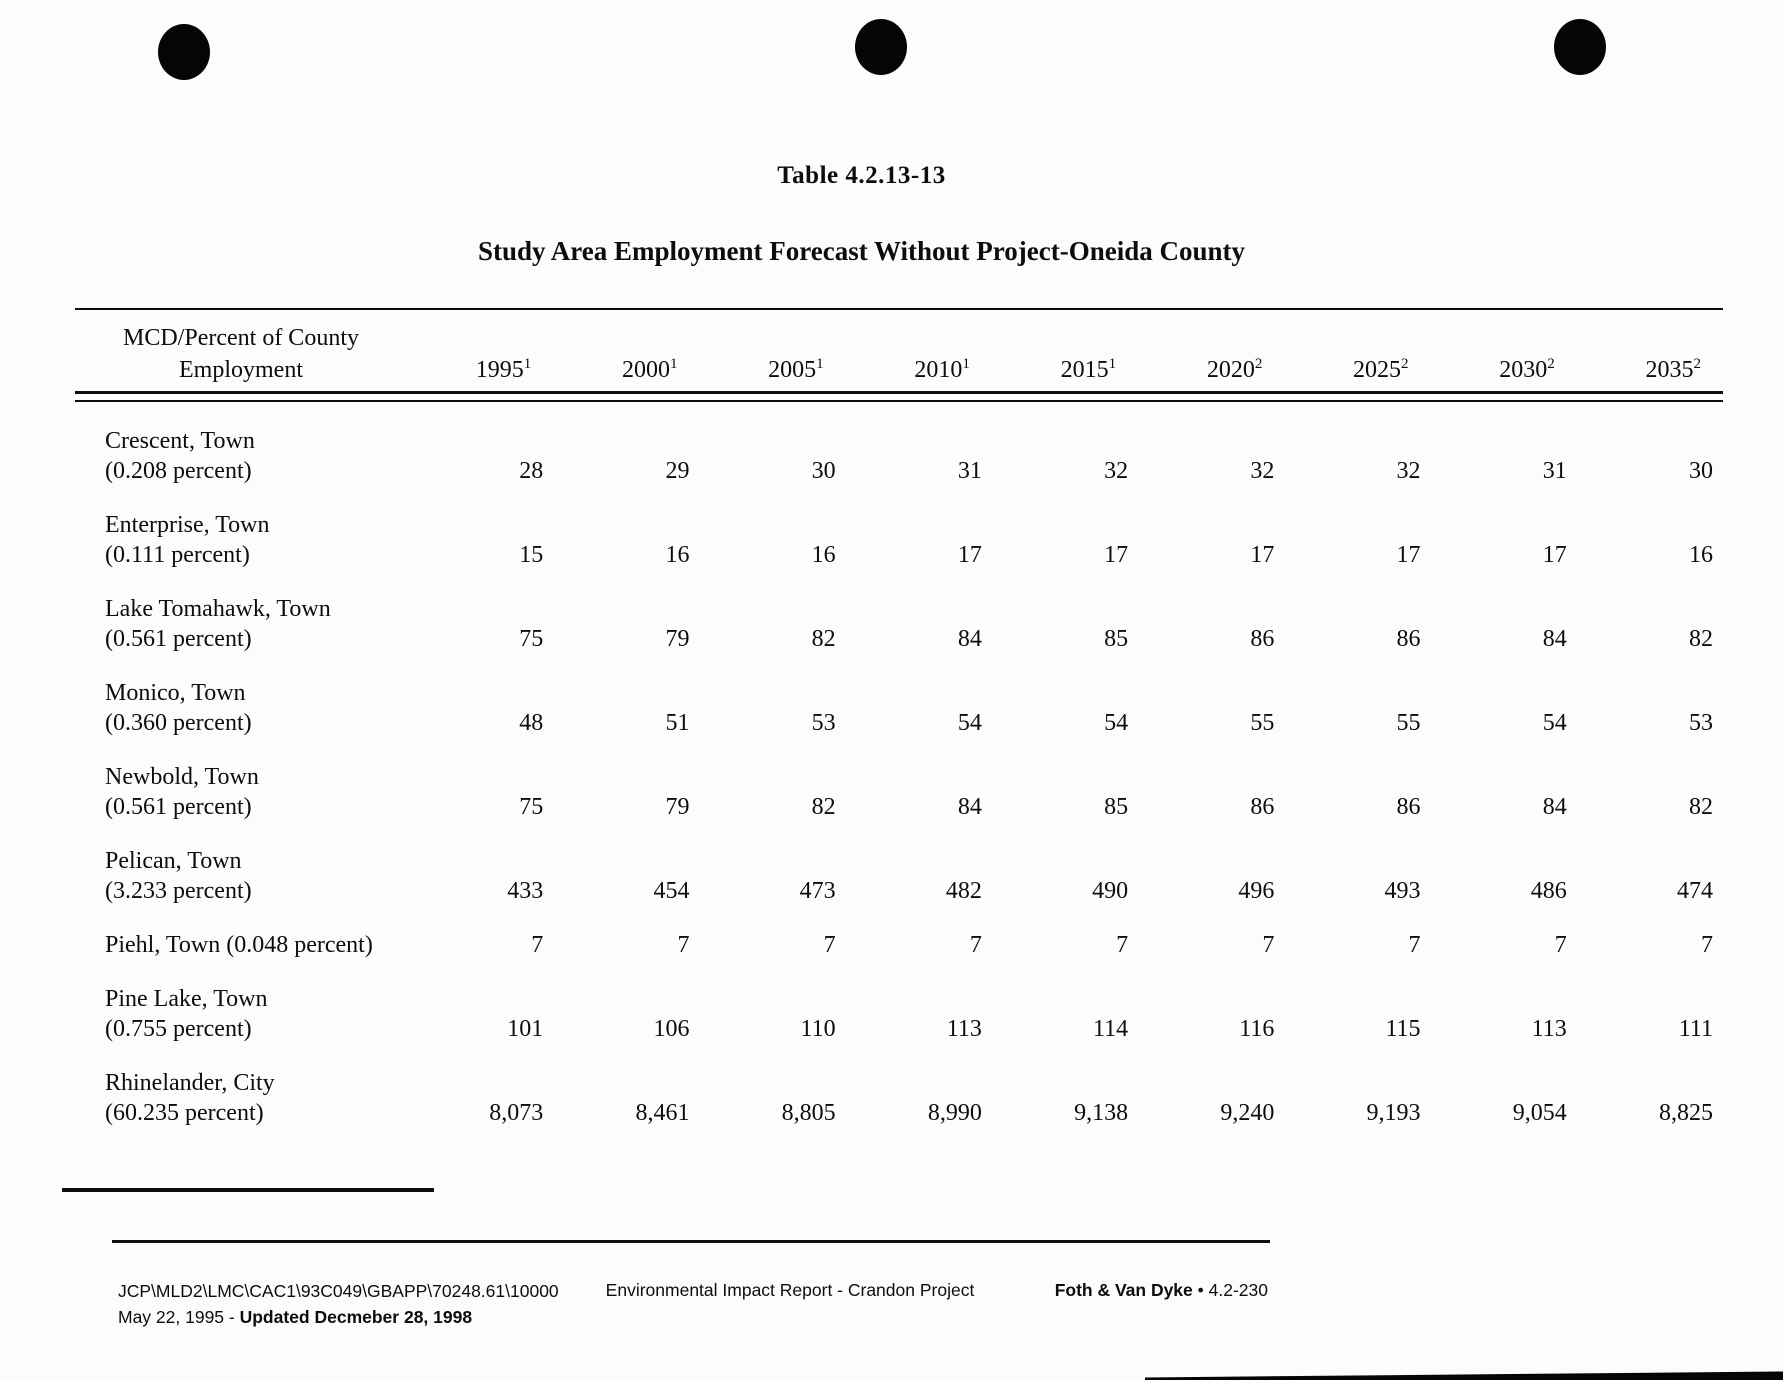 The image size is (1783, 1380). I want to click on mcd-percent: (0.561 percent), so click(178, 807).